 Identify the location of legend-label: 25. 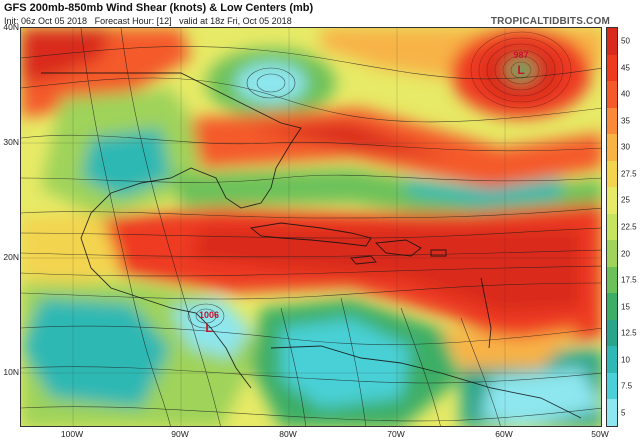
(625, 200).